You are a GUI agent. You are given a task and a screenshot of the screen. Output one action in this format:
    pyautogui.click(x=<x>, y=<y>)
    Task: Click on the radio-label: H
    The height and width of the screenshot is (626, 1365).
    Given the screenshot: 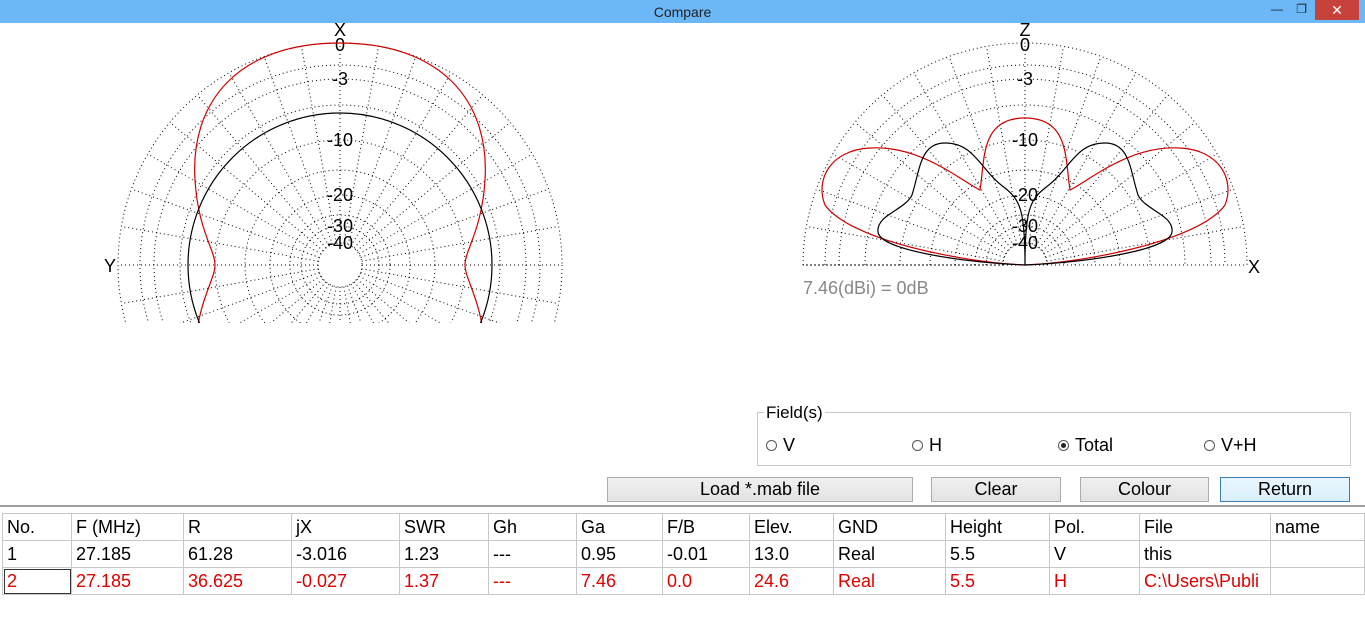 What is the action you would take?
    pyautogui.click(x=935, y=445)
    